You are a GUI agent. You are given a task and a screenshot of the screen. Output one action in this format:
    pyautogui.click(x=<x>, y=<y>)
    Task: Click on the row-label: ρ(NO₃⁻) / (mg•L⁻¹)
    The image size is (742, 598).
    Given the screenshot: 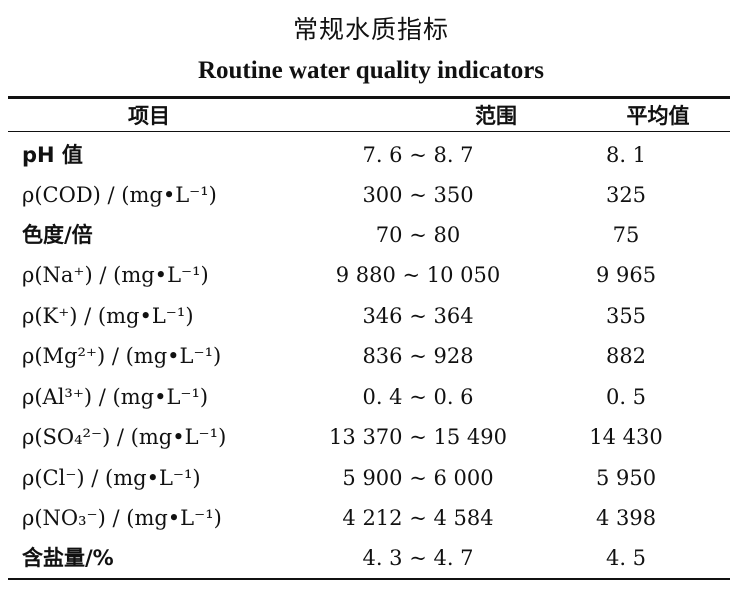 What is the action you would take?
    pyautogui.click(x=122, y=518)
    